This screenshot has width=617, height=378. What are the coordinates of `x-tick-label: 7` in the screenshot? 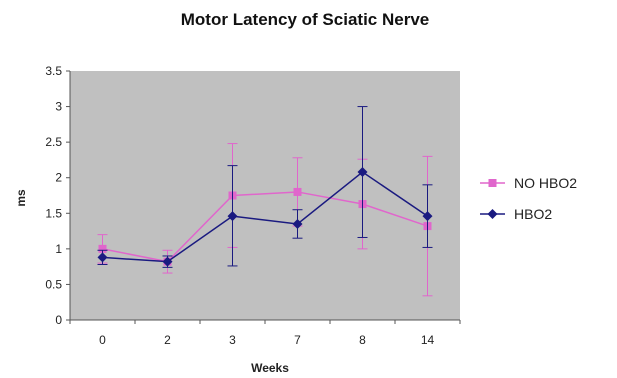 It's located at (297, 340).